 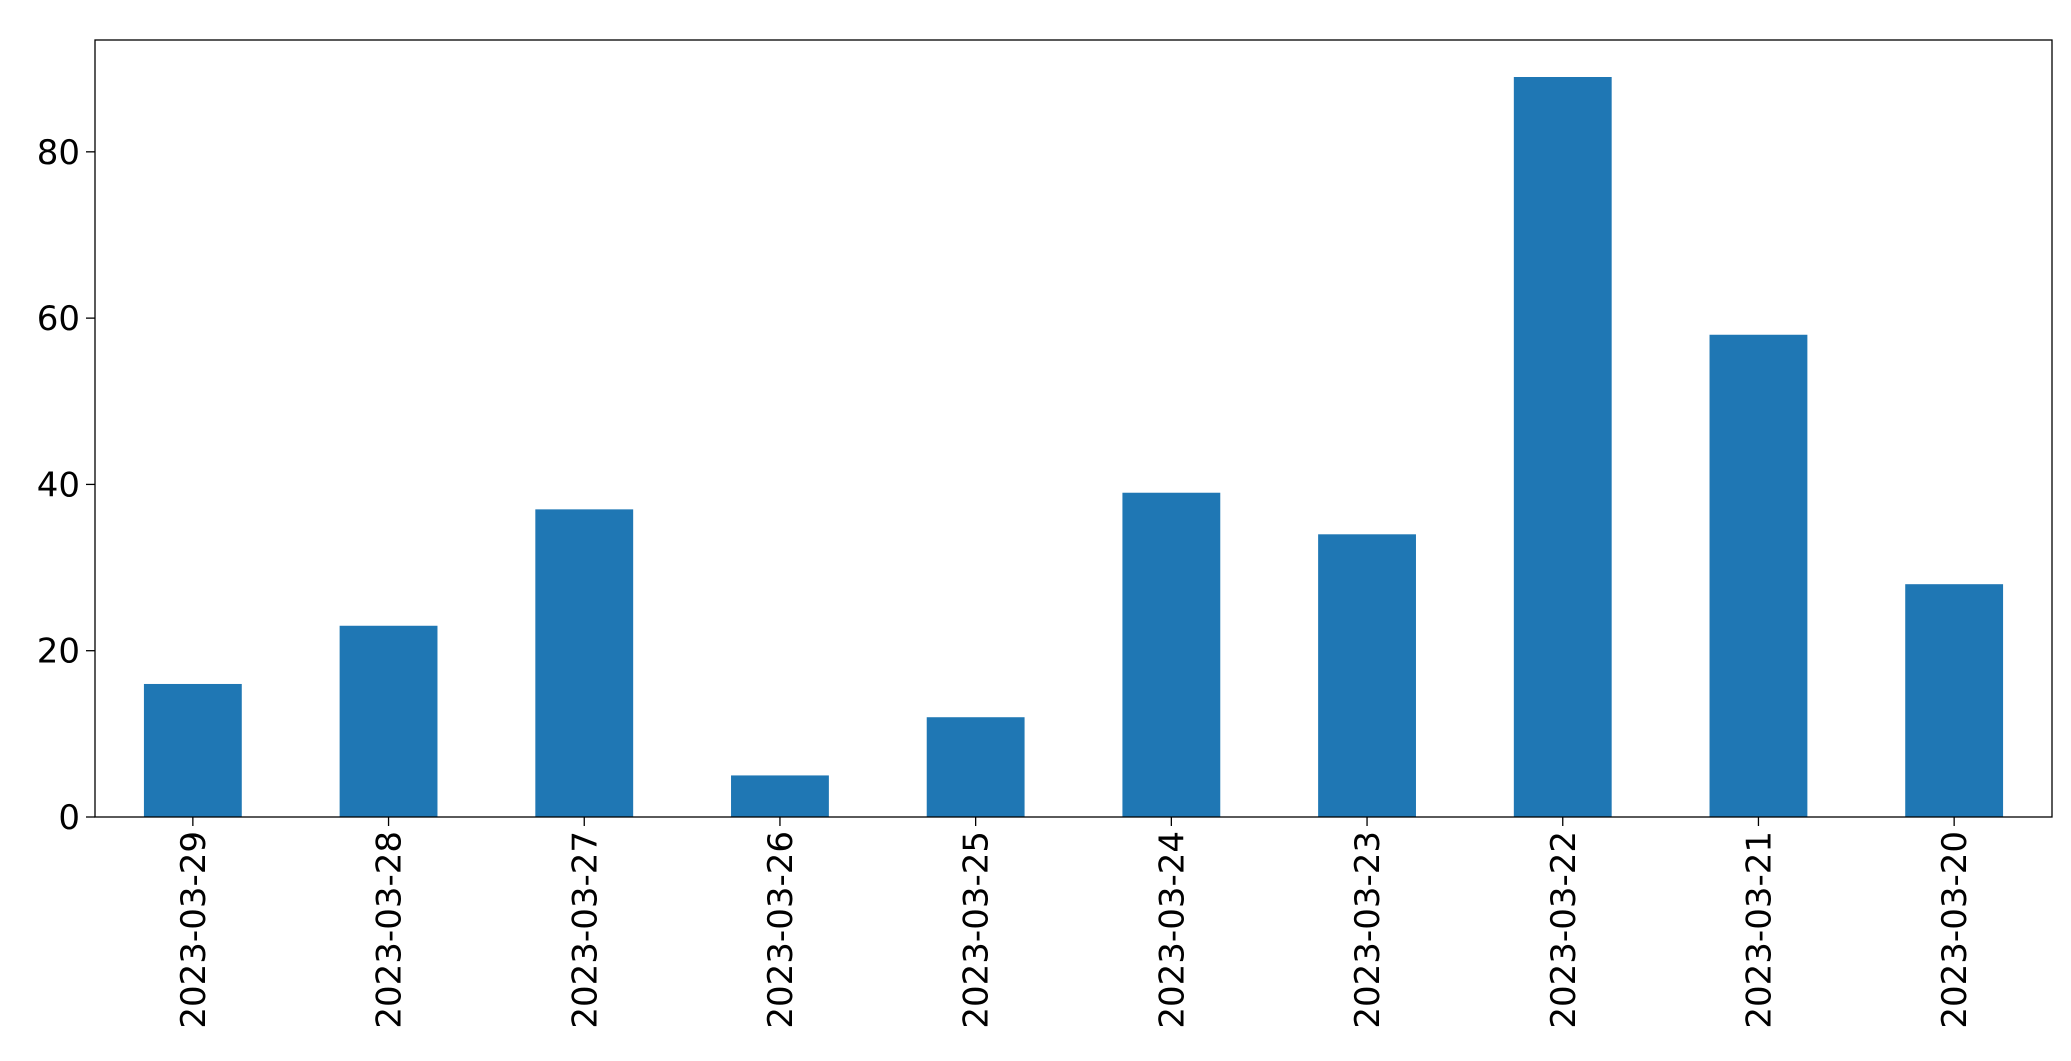 I want to click on y-tick-label: 60, so click(x=58, y=319).